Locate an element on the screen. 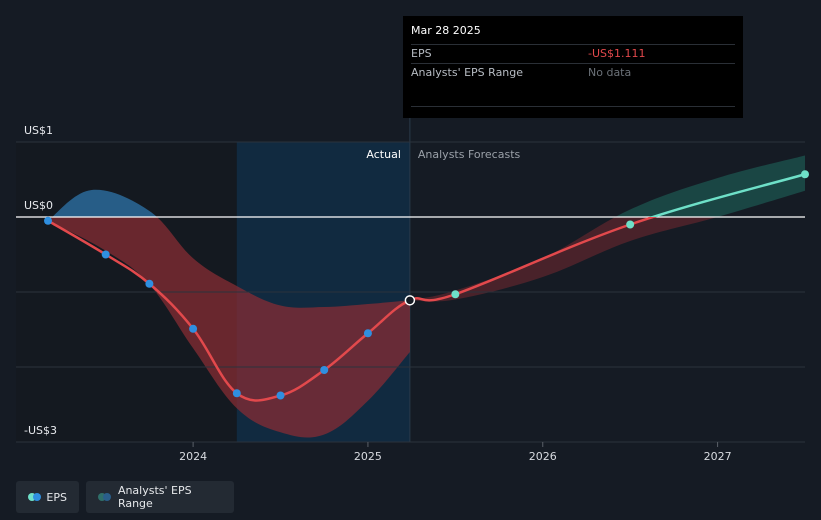 This screenshot has width=821, height=520. legend-eps-button: EPS is located at coordinates (47, 497).